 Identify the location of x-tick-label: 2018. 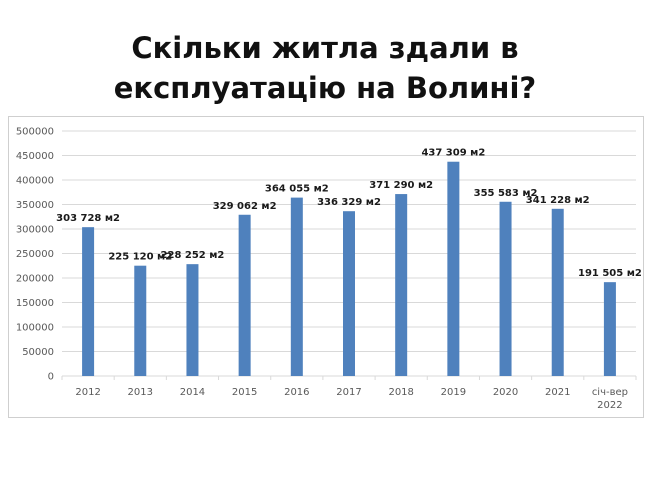
(400, 392).